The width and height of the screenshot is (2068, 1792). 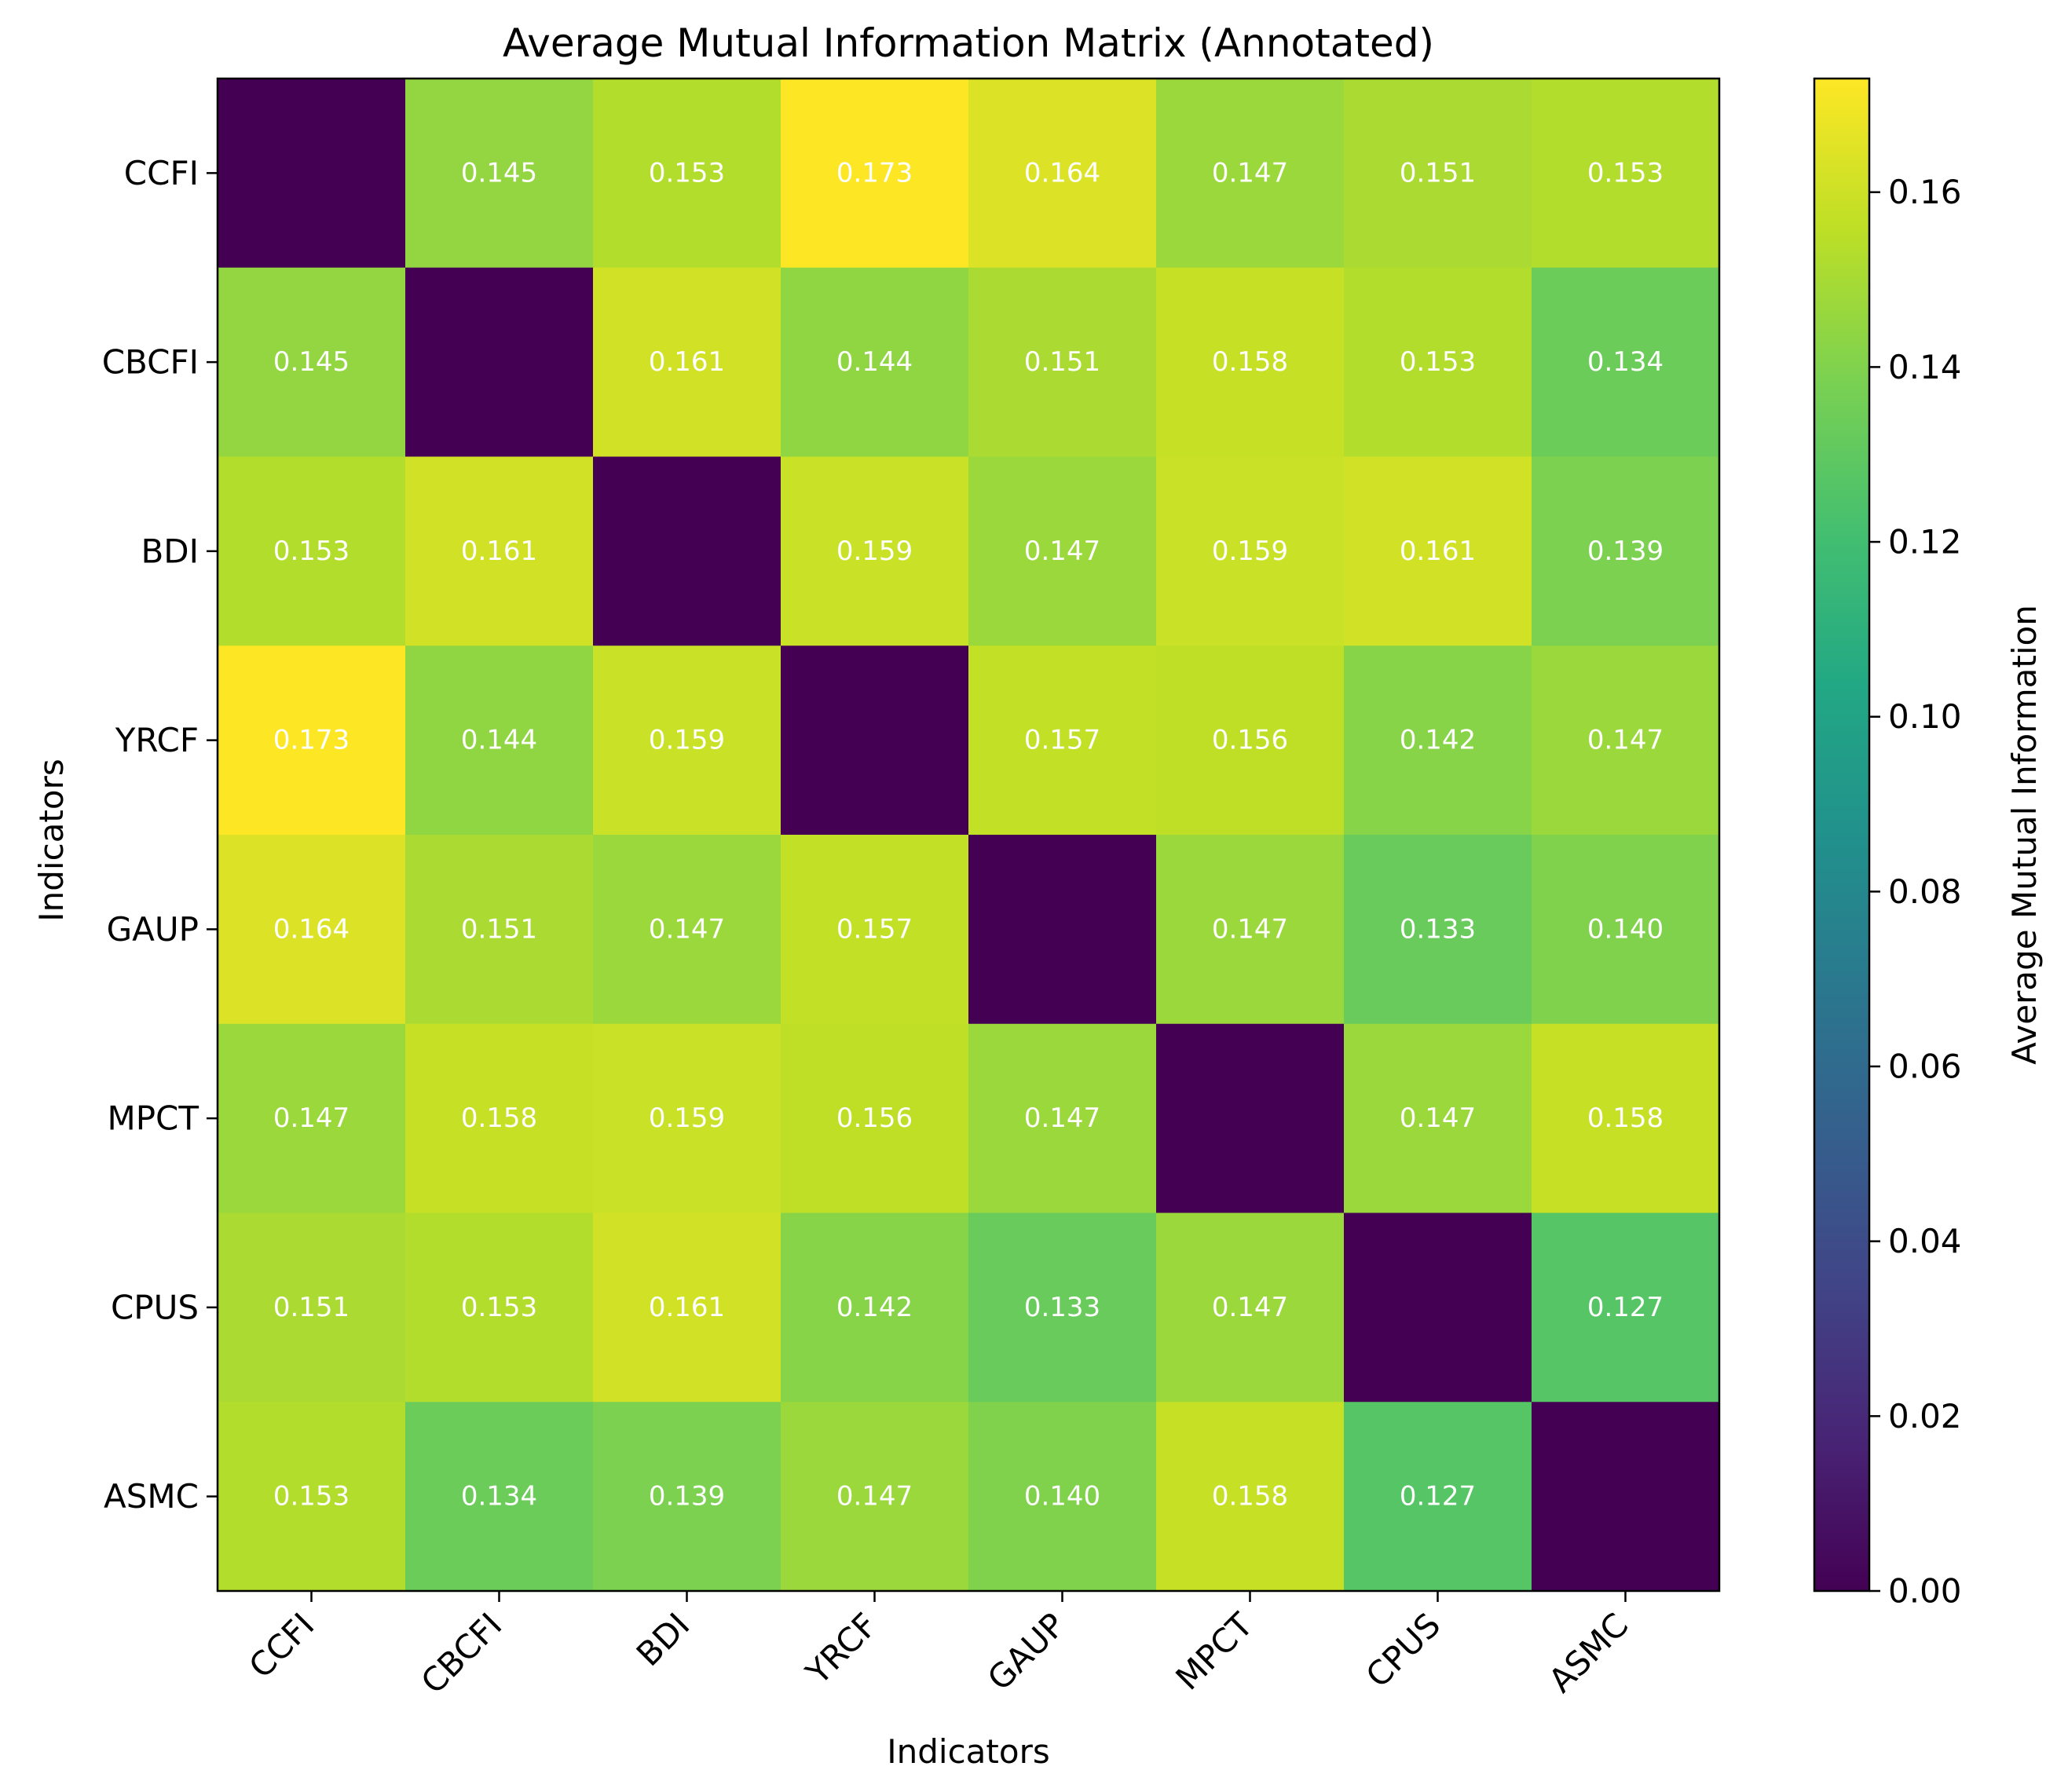 What do you see at coordinates (1925, 891) in the screenshot?
I see `colorbar-tick-label: 0.08` at bounding box center [1925, 891].